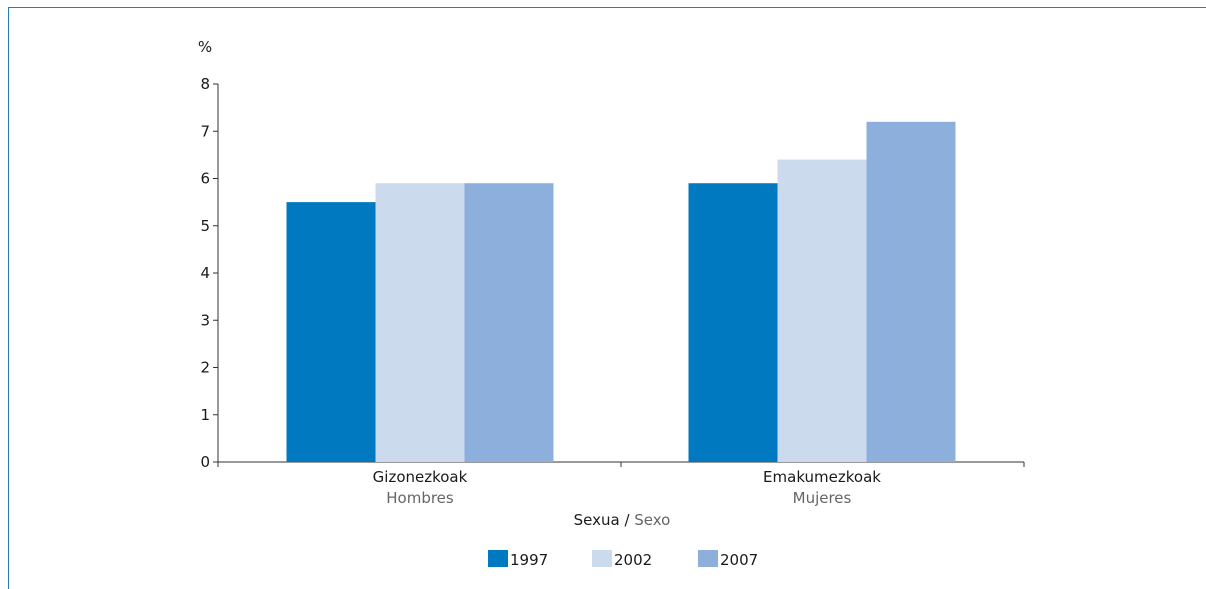 The image size is (1206, 589). I want to click on y-tick-label: 6, so click(205, 179).